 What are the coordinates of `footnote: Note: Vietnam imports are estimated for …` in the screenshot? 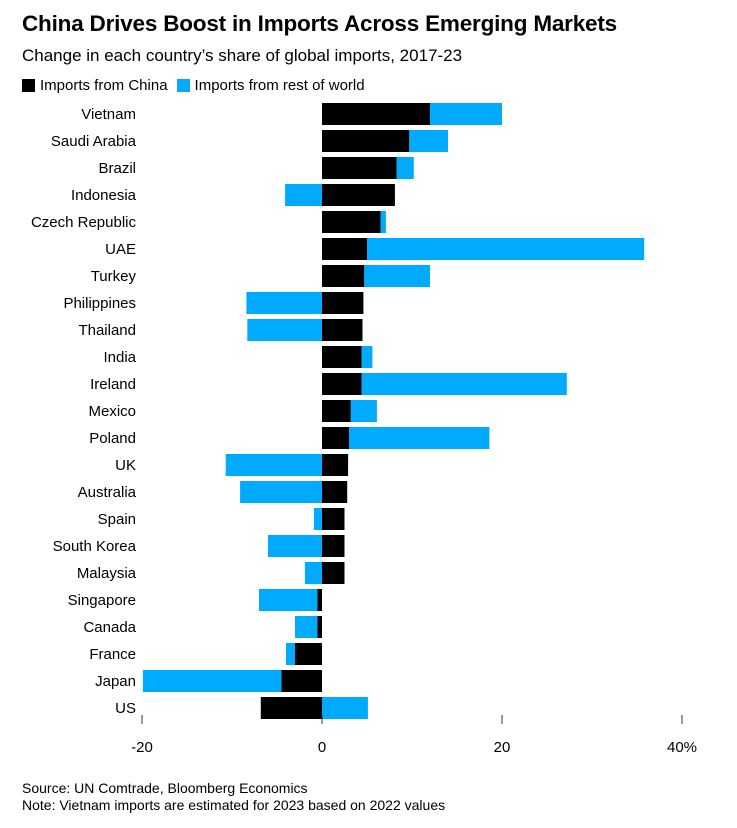 It's located at (234, 805).